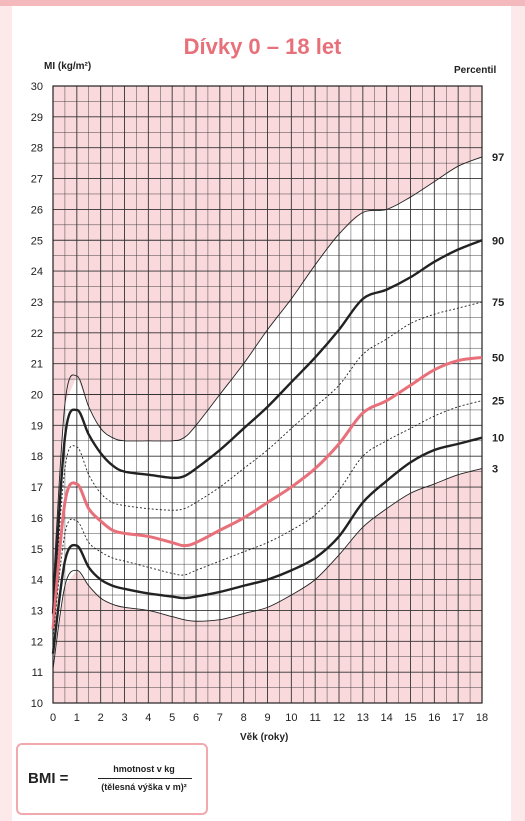  Describe the element at coordinates (37, 334) in the screenshot. I see `y-tick-label: 22` at that location.